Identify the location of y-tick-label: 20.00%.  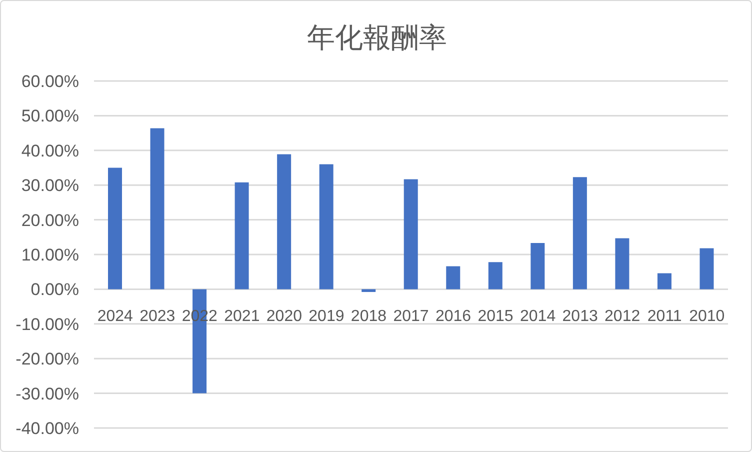
(50, 220).